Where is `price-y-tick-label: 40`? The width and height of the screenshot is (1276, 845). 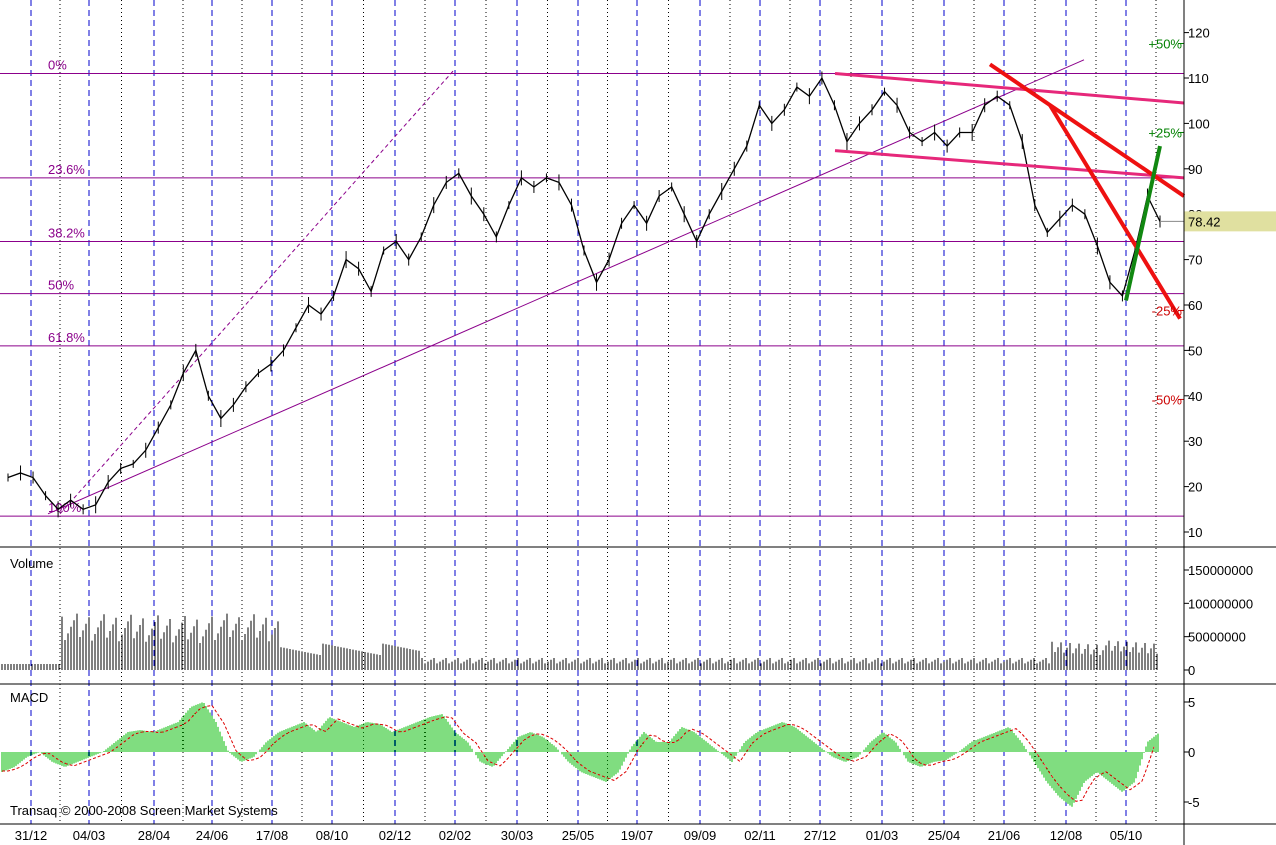 price-y-tick-label: 40 is located at coordinates (1195, 396).